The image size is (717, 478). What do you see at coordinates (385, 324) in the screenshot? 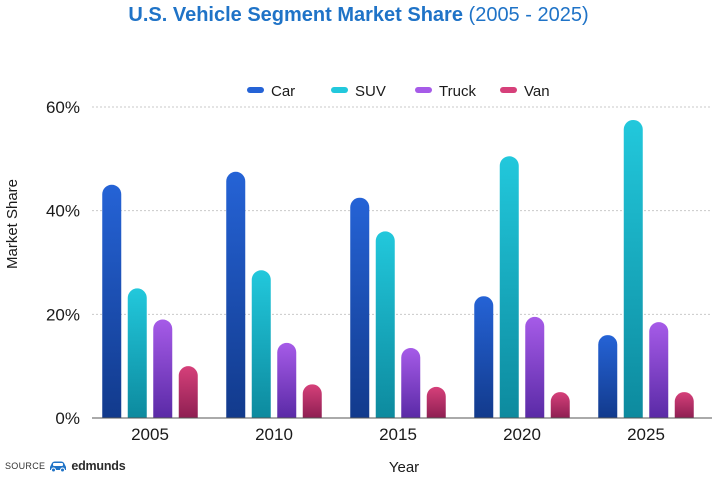
I see `bar-suv-2015` at bounding box center [385, 324].